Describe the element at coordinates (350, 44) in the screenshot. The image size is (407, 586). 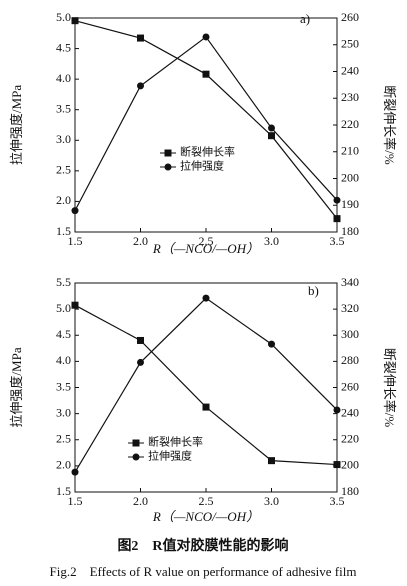
I see `y2-tick-label: 250` at that location.